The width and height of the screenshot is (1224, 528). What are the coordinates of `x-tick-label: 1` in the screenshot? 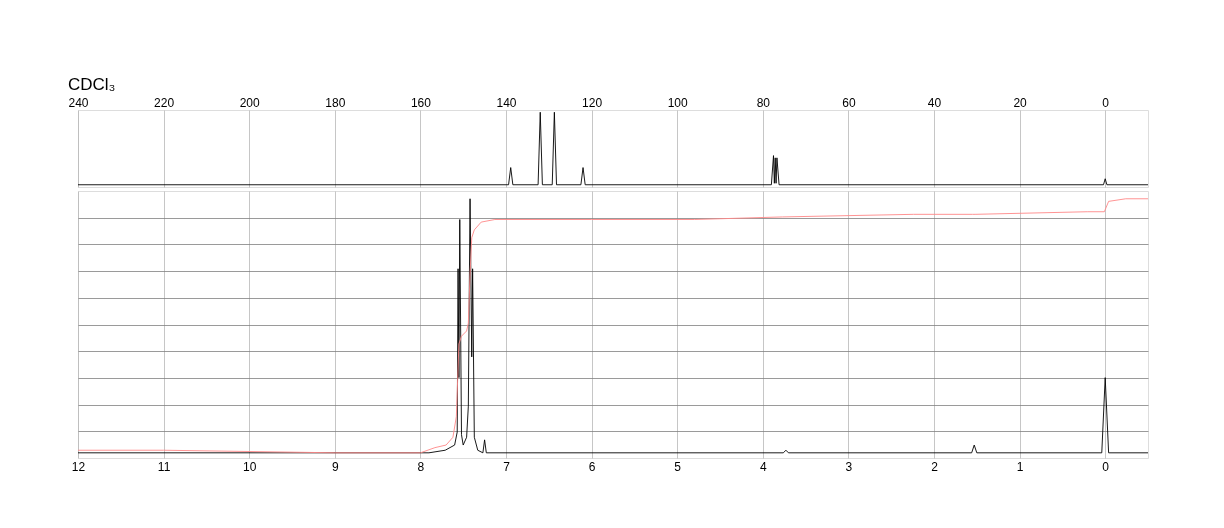 It's located at (1020, 466).